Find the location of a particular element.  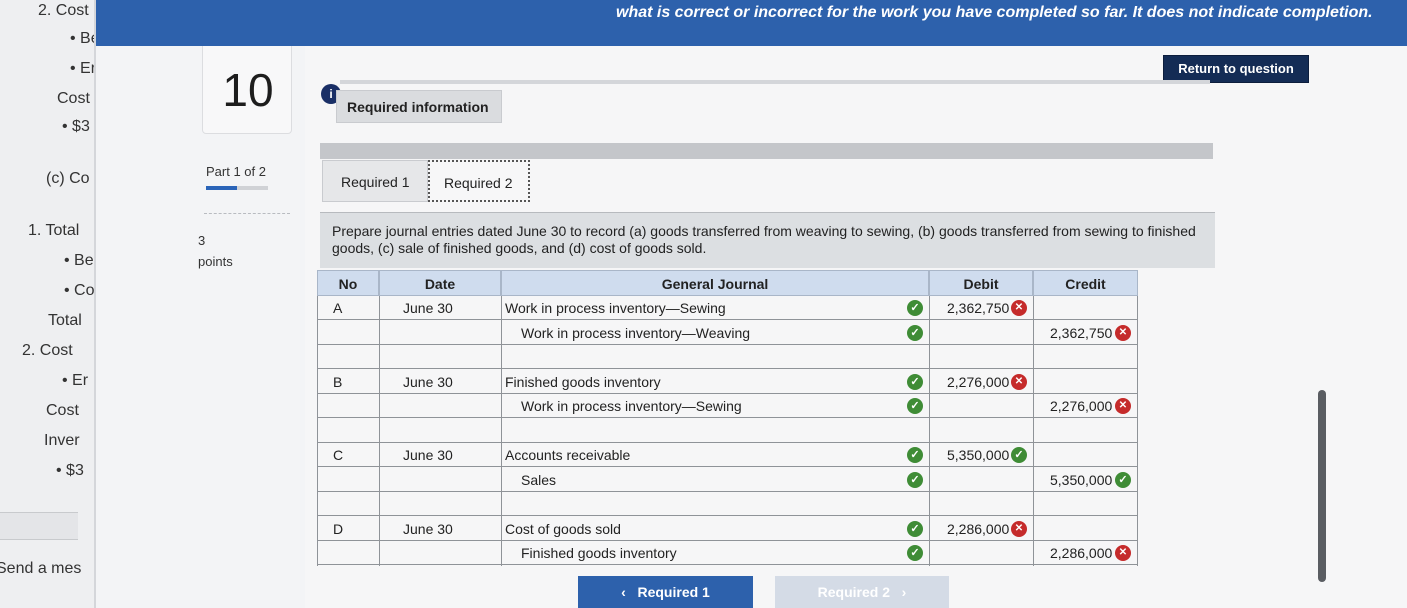

part-progress-bar is located at coordinates (237, 188).